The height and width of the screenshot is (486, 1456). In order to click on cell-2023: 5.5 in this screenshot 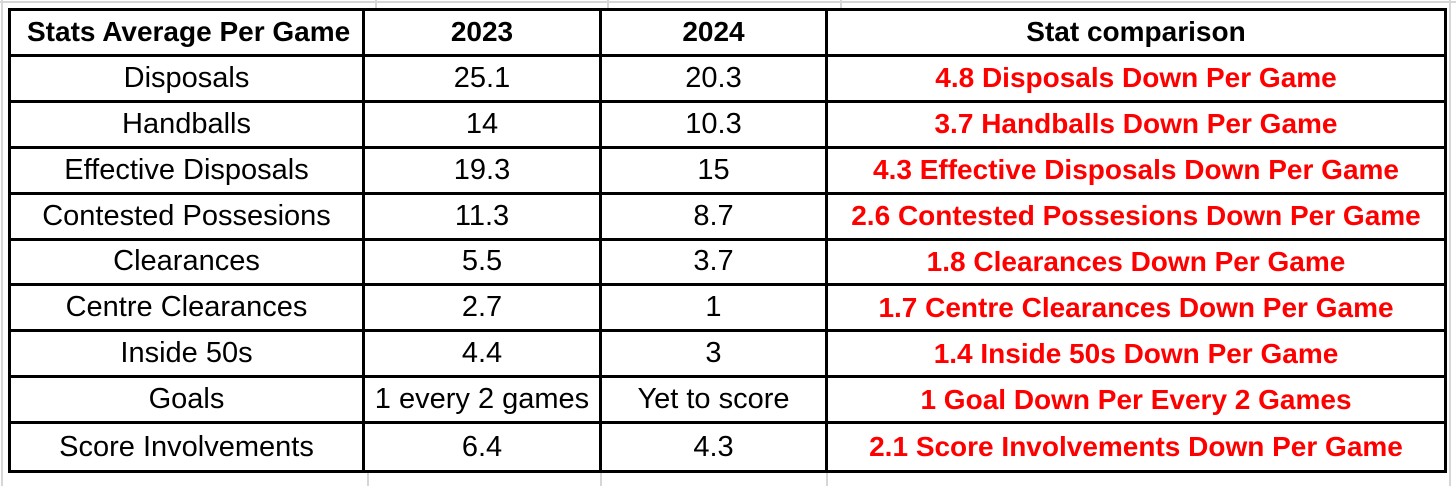, I will do `click(483, 263)`.